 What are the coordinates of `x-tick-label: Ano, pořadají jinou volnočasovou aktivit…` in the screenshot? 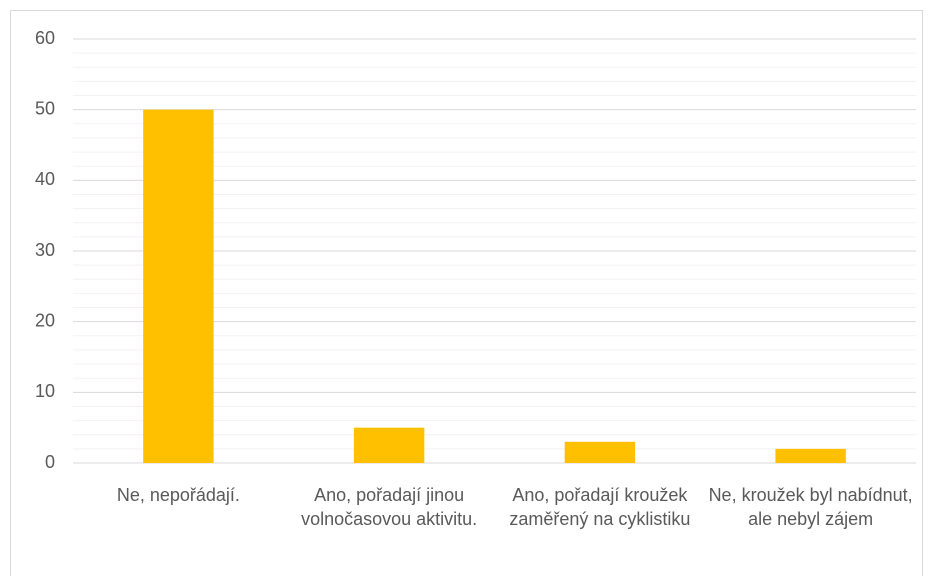 It's located at (389, 507).